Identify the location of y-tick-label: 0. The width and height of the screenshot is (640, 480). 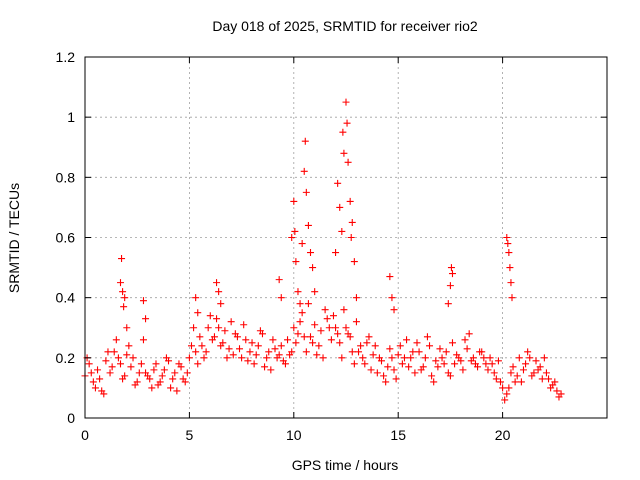
(71, 418).